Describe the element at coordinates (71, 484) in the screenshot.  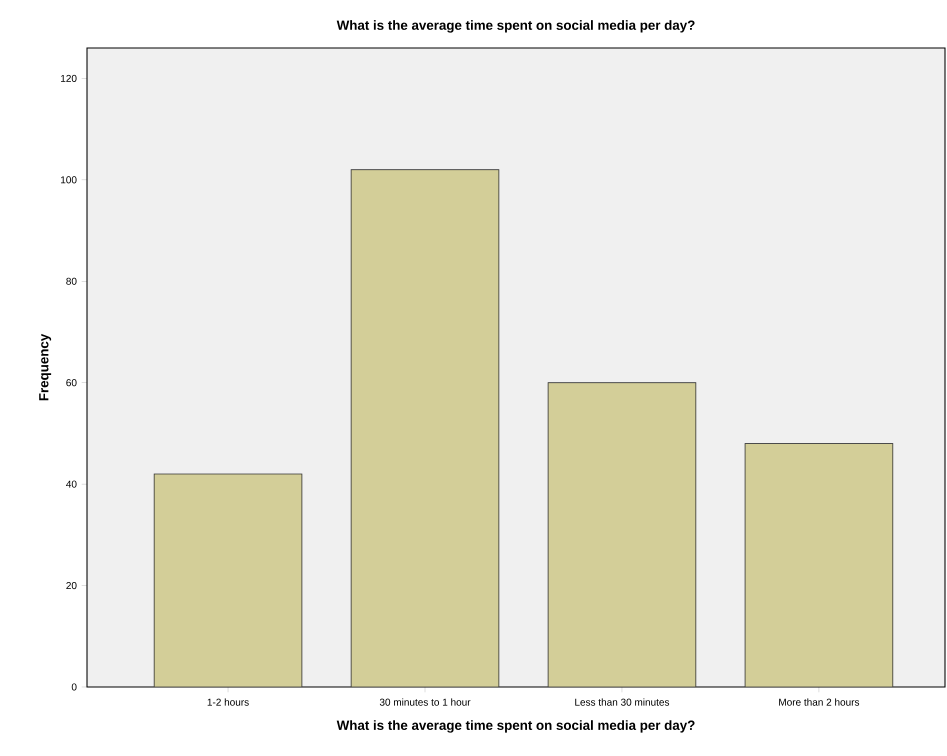
I see `y-tick-label: 40` at that location.